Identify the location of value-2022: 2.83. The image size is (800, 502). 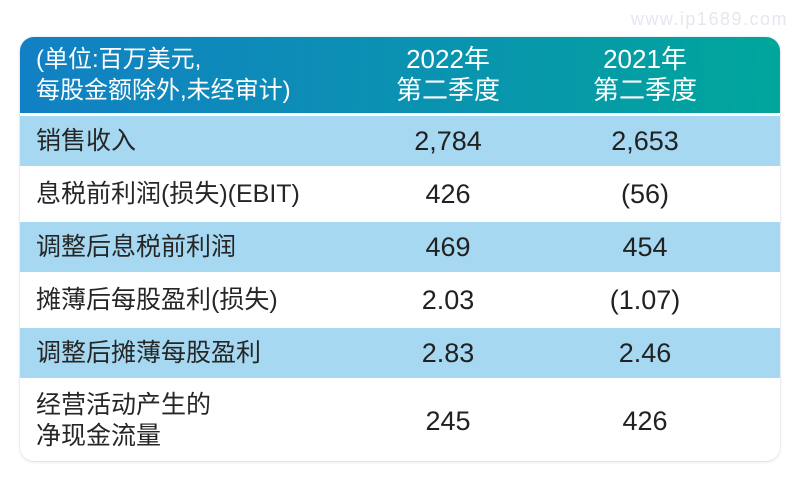
(448, 352).